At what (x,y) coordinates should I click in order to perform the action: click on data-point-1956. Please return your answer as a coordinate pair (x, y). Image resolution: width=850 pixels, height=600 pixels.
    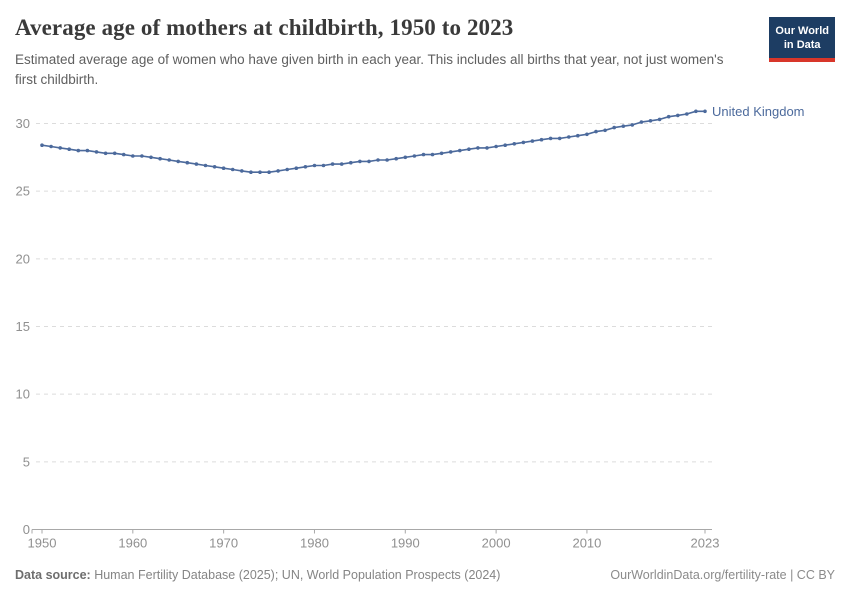
    Looking at the image, I should click on (96, 152).